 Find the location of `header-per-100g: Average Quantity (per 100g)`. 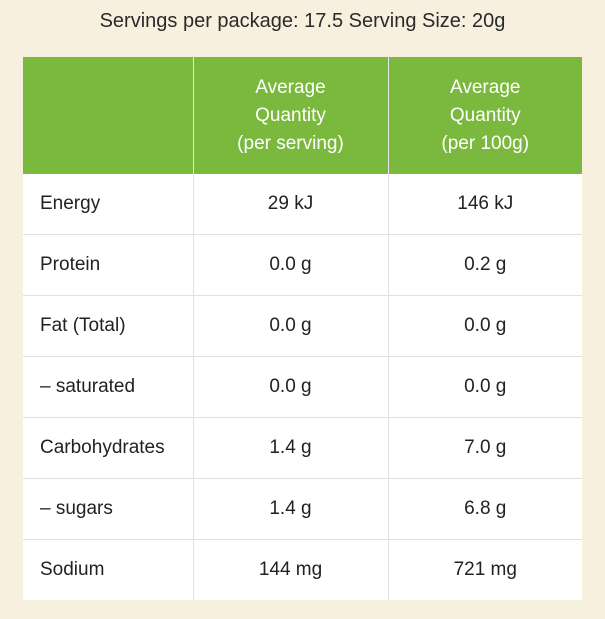

header-per-100g: Average Quantity (per 100g) is located at coordinates (484, 115).